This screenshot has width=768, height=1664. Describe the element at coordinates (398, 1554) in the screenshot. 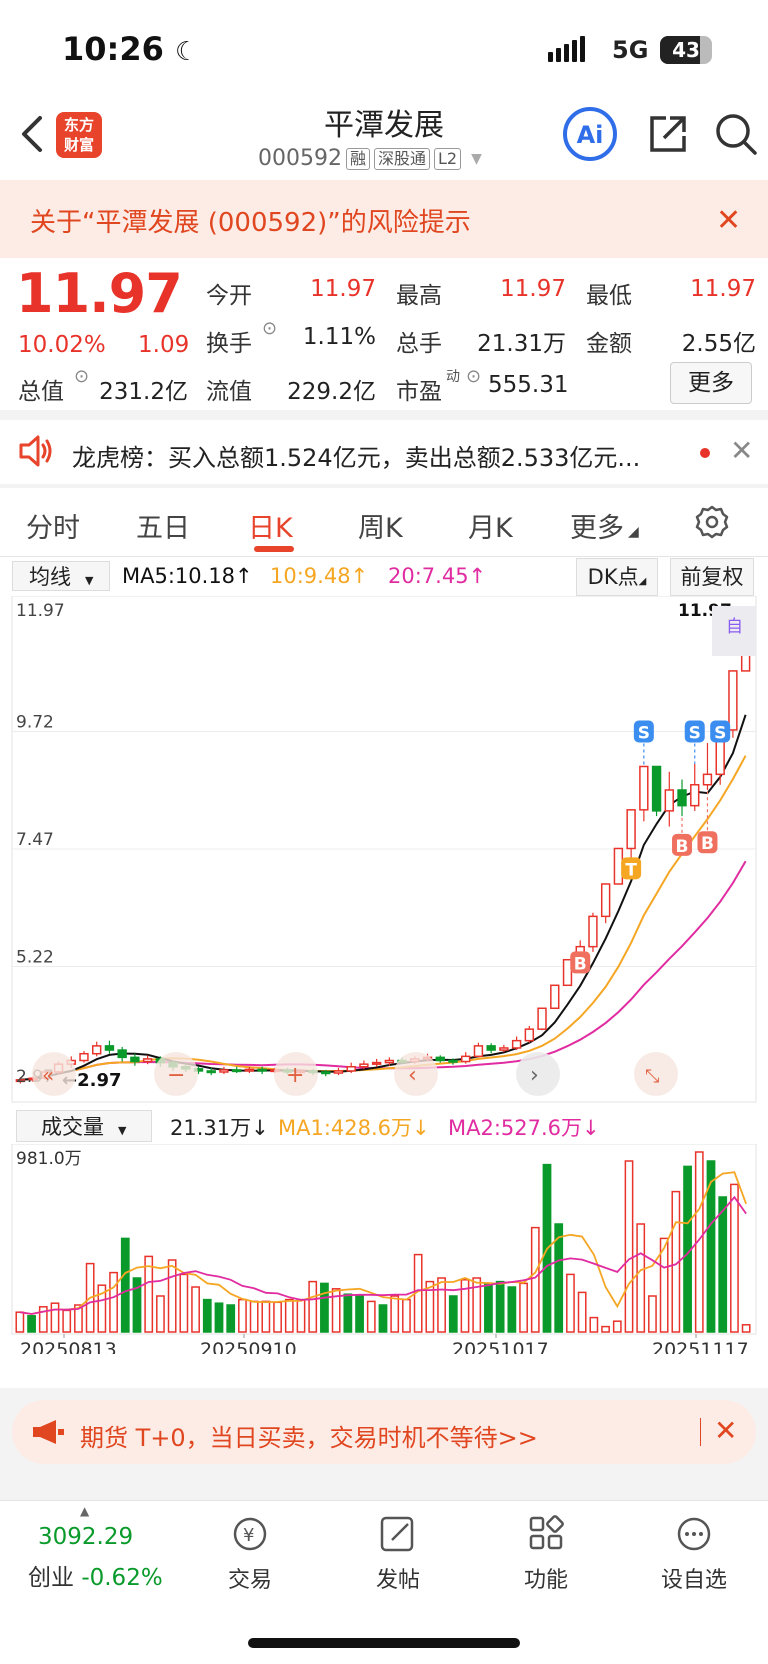

I see `nav-post: 发帖` at that location.